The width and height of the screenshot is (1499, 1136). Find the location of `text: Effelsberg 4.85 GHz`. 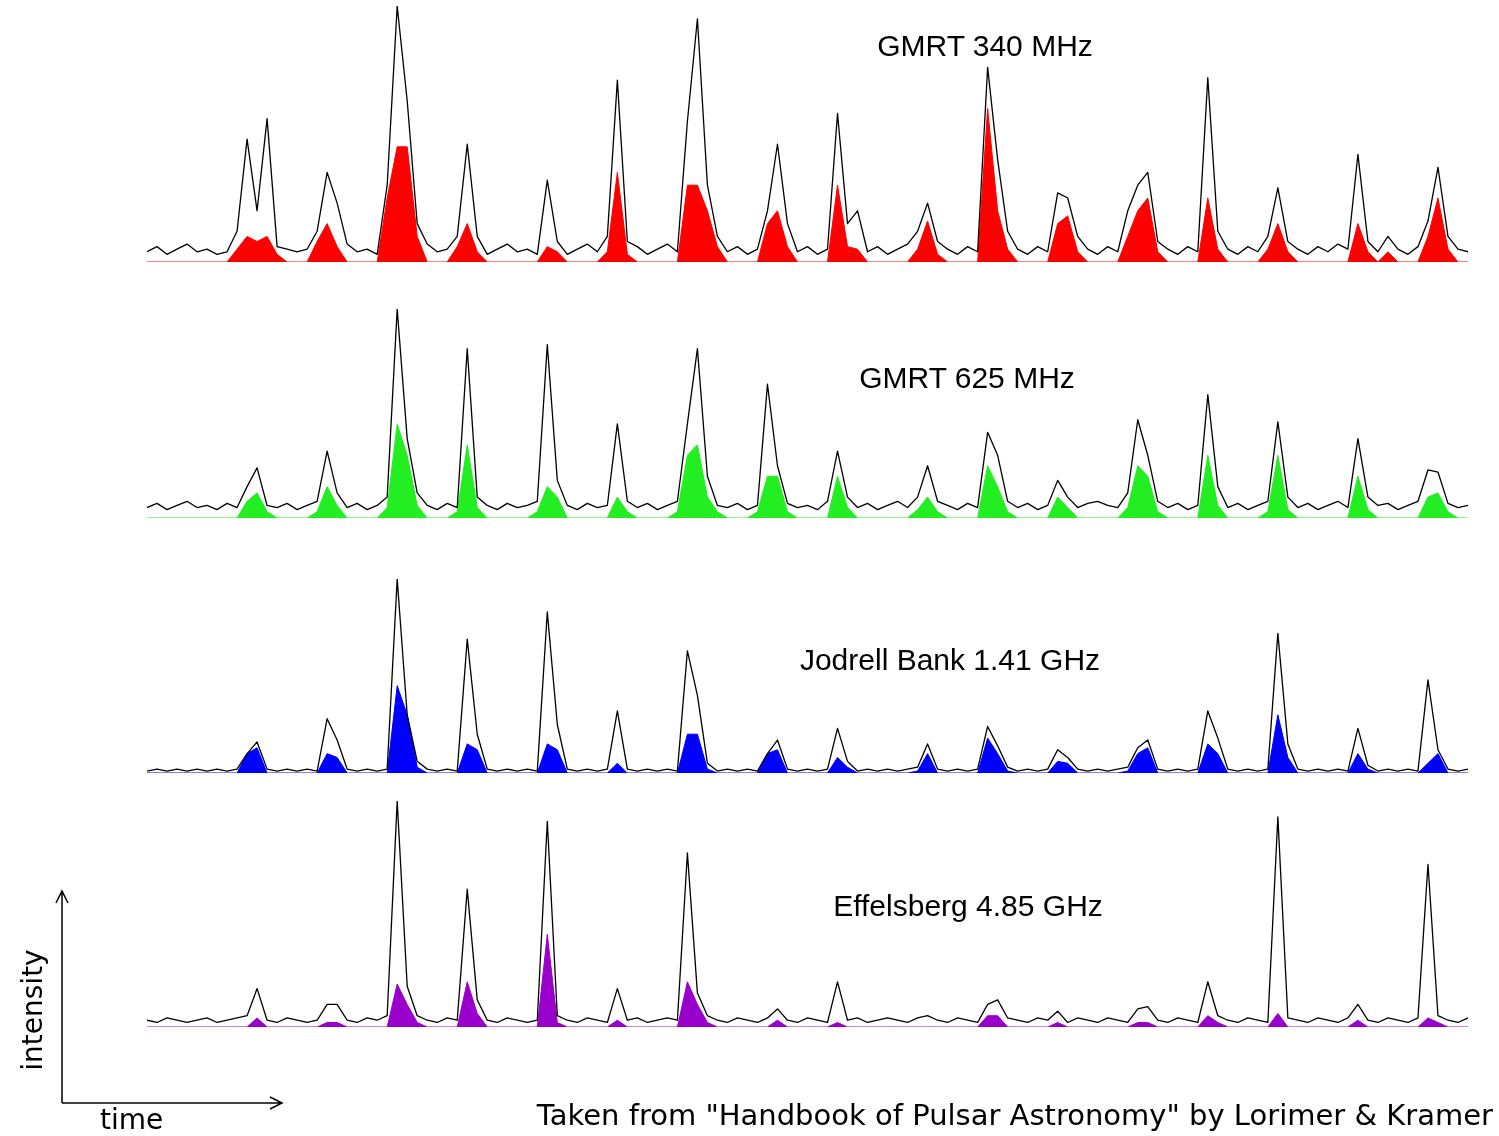

text: Effelsberg 4.85 GHz is located at coordinates (968, 906).